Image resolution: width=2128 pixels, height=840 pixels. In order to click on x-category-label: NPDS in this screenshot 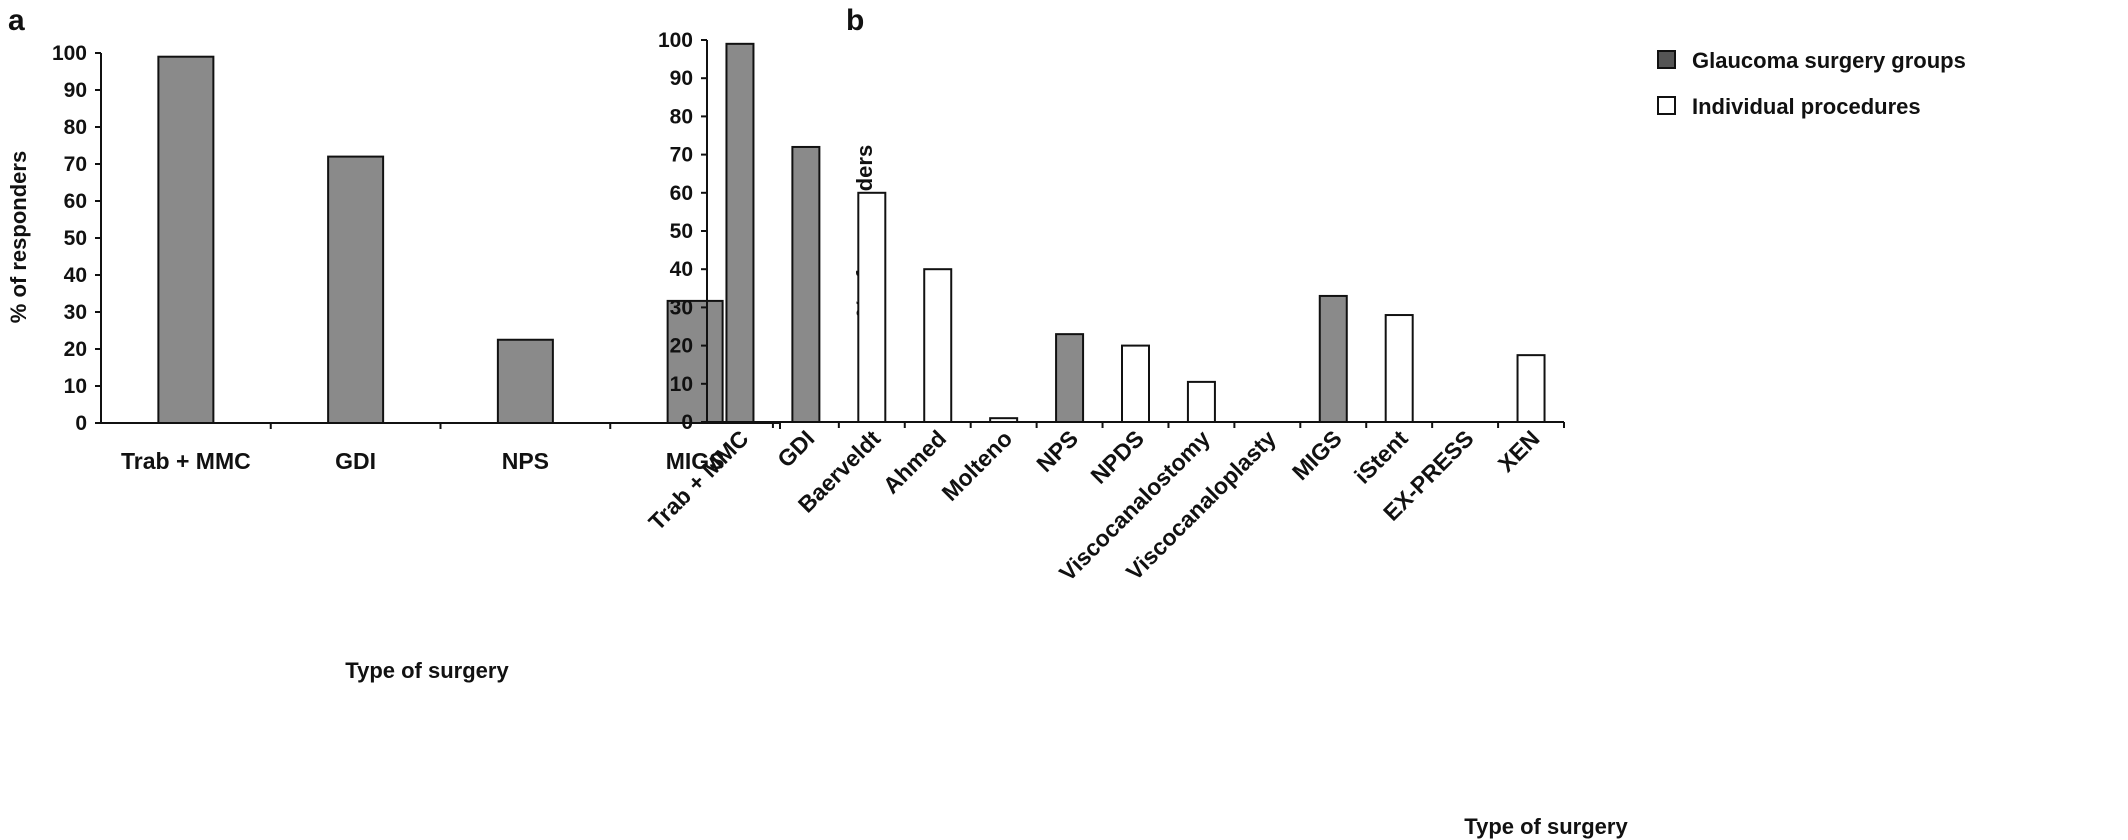, I will do `click(1117, 457)`.